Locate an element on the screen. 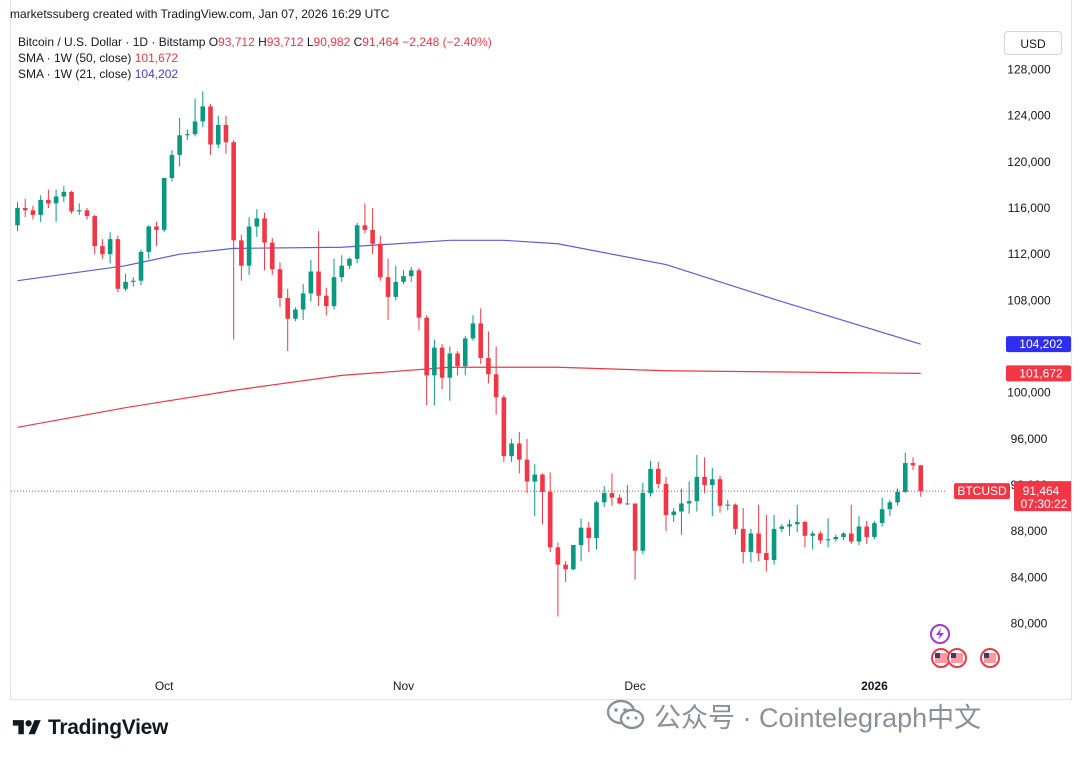  time-axis-label: Dec is located at coordinates (634, 686).